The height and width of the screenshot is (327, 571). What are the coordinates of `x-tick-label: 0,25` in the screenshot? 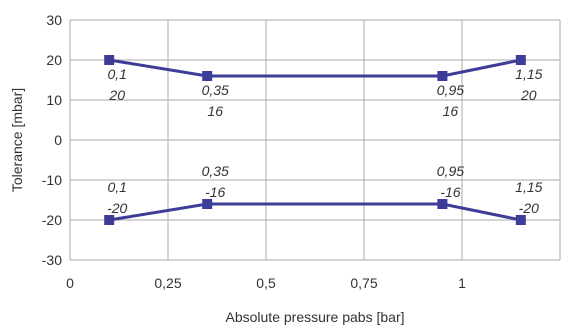 It's located at (167, 283).